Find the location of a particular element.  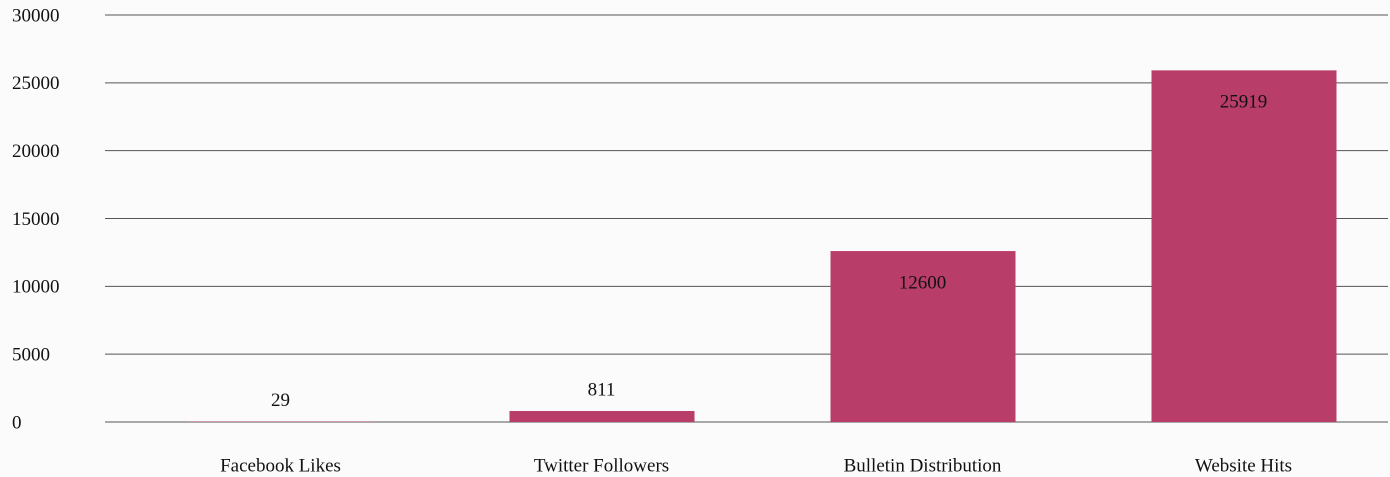

x-tick-label: Website Hits is located at coordinates (1243, 465).